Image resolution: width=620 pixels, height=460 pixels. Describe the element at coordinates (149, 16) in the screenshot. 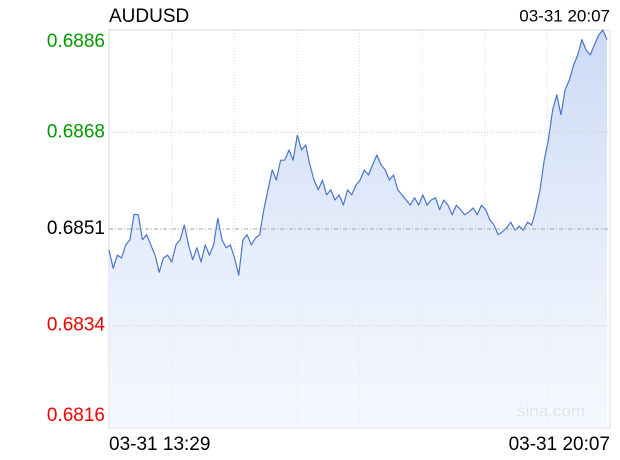

I see `chart-title: AUDUSD` at that location.